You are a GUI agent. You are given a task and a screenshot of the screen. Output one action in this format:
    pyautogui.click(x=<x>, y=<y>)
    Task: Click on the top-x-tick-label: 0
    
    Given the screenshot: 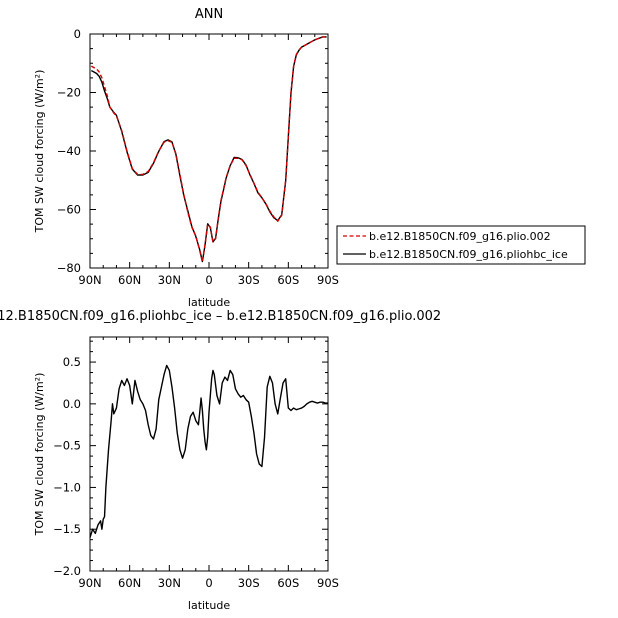 What is the action you would take?
    pyautogui.click(x=208, y=280)
    